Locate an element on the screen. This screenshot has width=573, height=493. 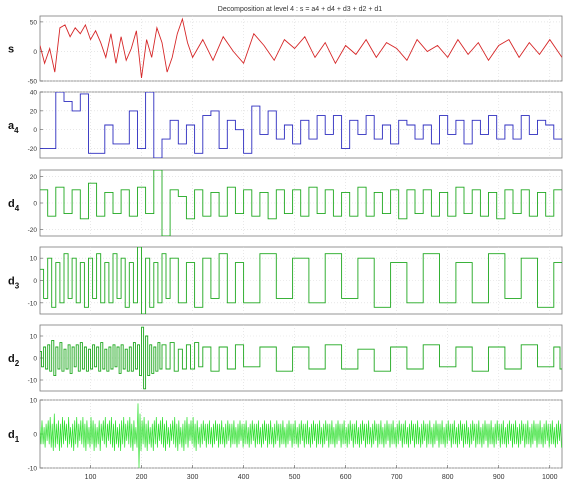
x-tick-label: 800 is located at coordinates (448, 477).